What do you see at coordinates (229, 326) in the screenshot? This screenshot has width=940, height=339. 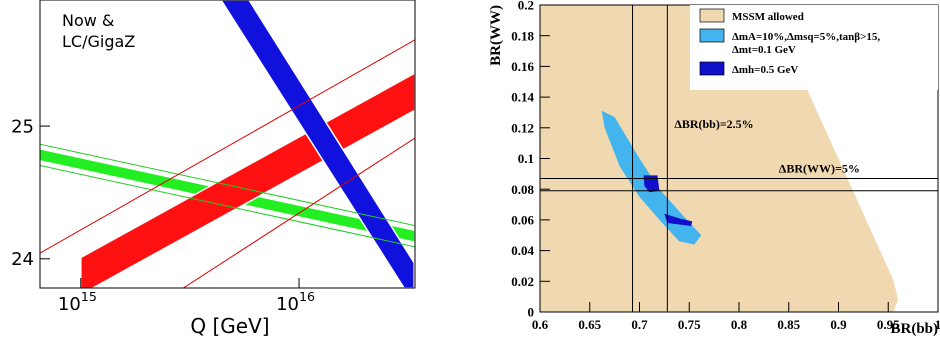 I see `x-axis-label: Q [GeV]` at bounding box center [229, 326].